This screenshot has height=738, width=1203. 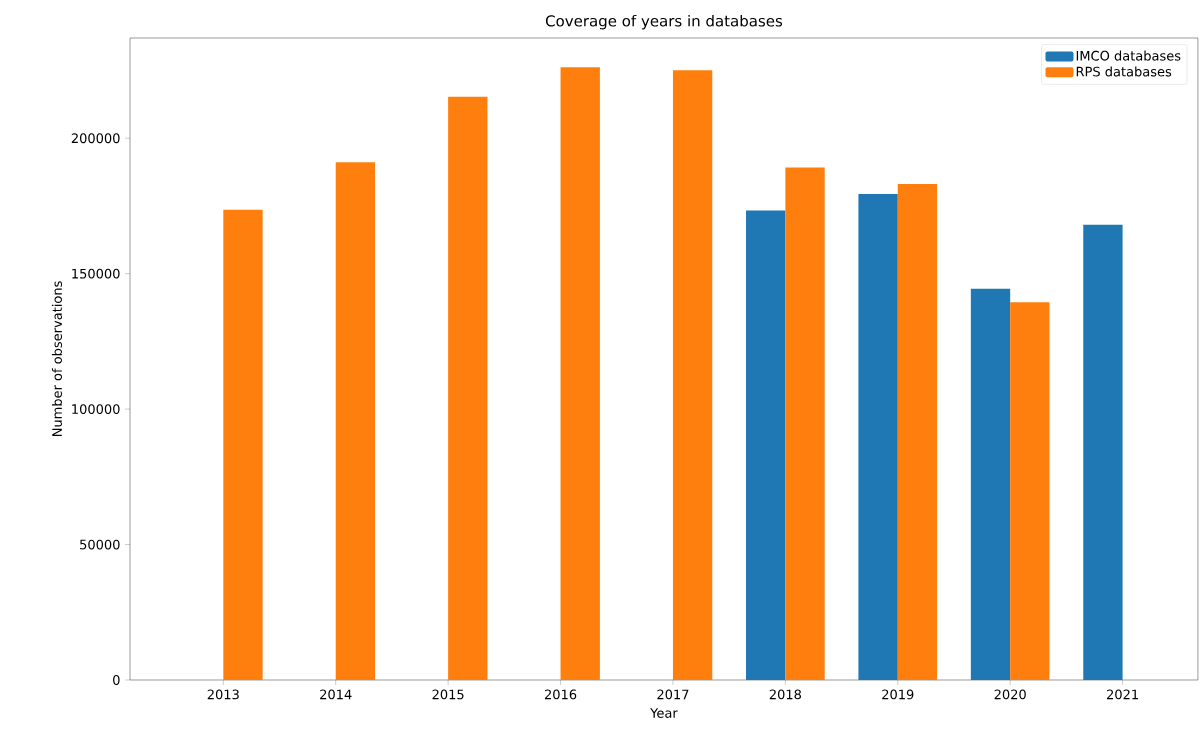 I want to click on x-tick-label: 2021, so click(x=1122, y=694).